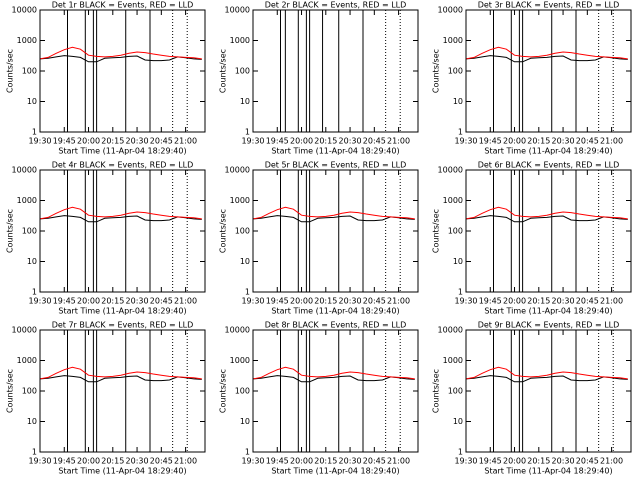 This screenshot has height=480, width=640. Describe the element at coordinates (549, 5) in the screenshot. I see `chart-title: Det 3r BLACK = Events, RED = LLD` at that location.